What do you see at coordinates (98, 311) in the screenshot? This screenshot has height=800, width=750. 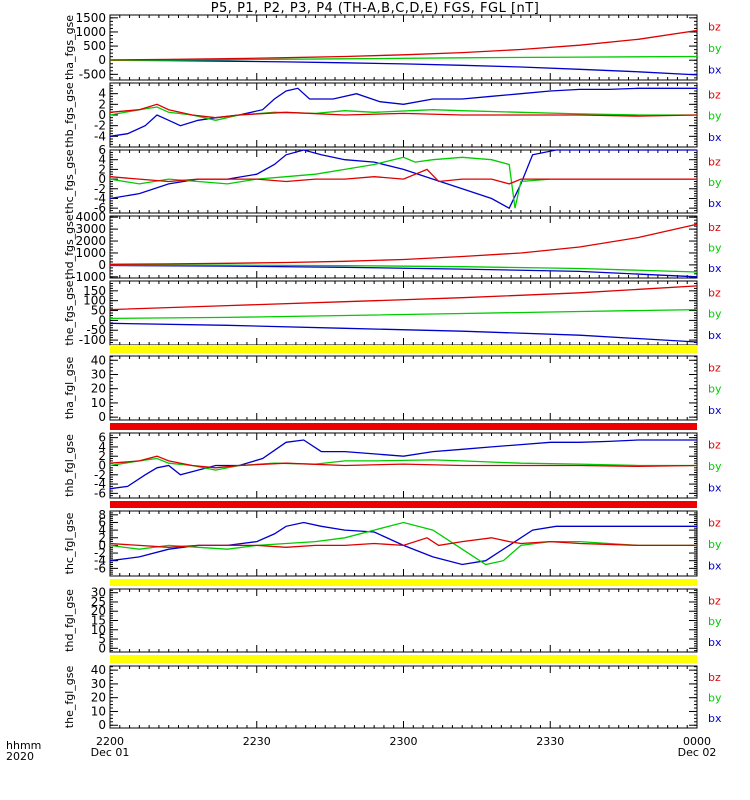 I see `y-tick-label: 50` at bounding box center [98, 311].